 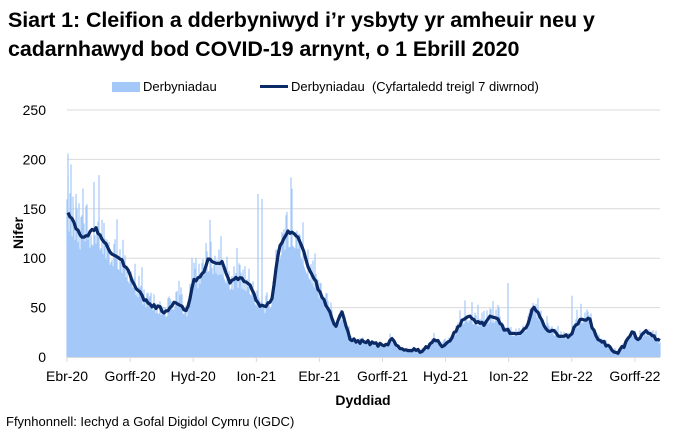 I want to click on line-swatch-icon, so click(x=274, y=86).